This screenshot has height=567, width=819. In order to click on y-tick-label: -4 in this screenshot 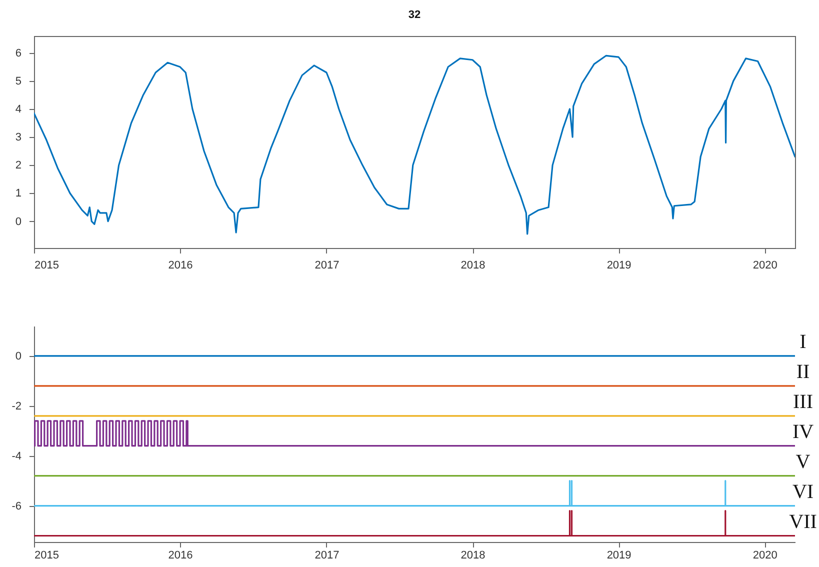, I will do `click(17, 456)`.